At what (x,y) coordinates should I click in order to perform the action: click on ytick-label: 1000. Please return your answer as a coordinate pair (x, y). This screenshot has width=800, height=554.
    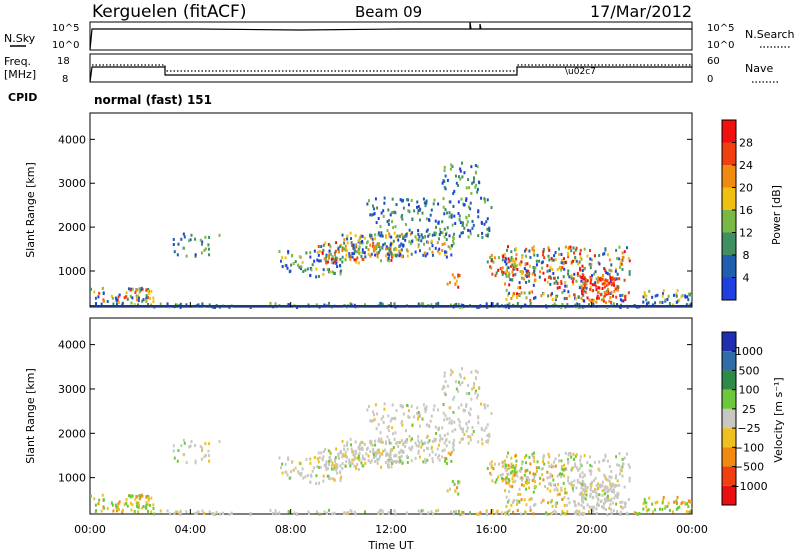
    Looking at the image, I should click on (72, 271).